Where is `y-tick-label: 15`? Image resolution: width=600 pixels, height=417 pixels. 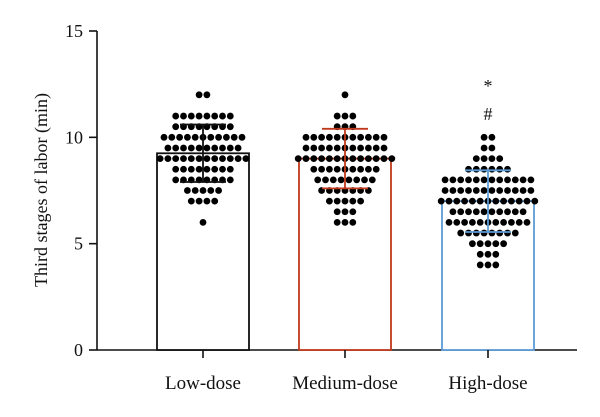
y-tick-label: 15 is located at coordinates (74, 31).